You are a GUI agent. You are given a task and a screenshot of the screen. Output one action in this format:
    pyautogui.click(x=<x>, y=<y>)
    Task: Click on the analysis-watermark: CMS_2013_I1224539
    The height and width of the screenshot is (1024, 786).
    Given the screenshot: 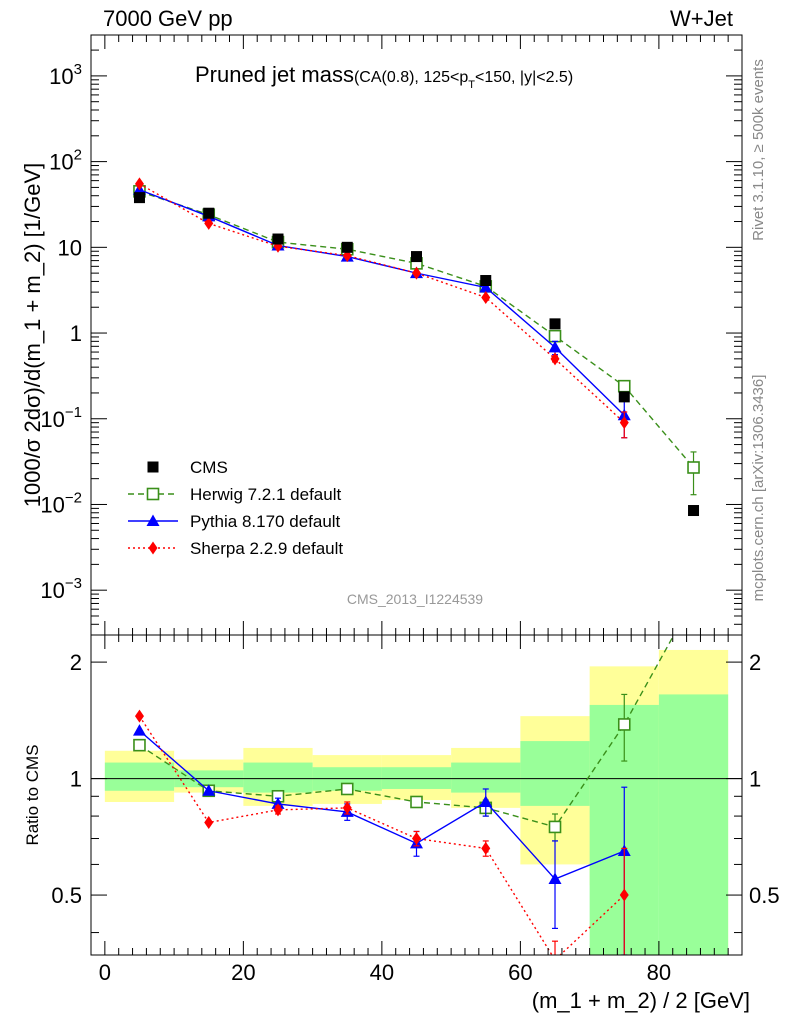 What is the action you would take?
    pyautogui.click(x=415, y=599)
    